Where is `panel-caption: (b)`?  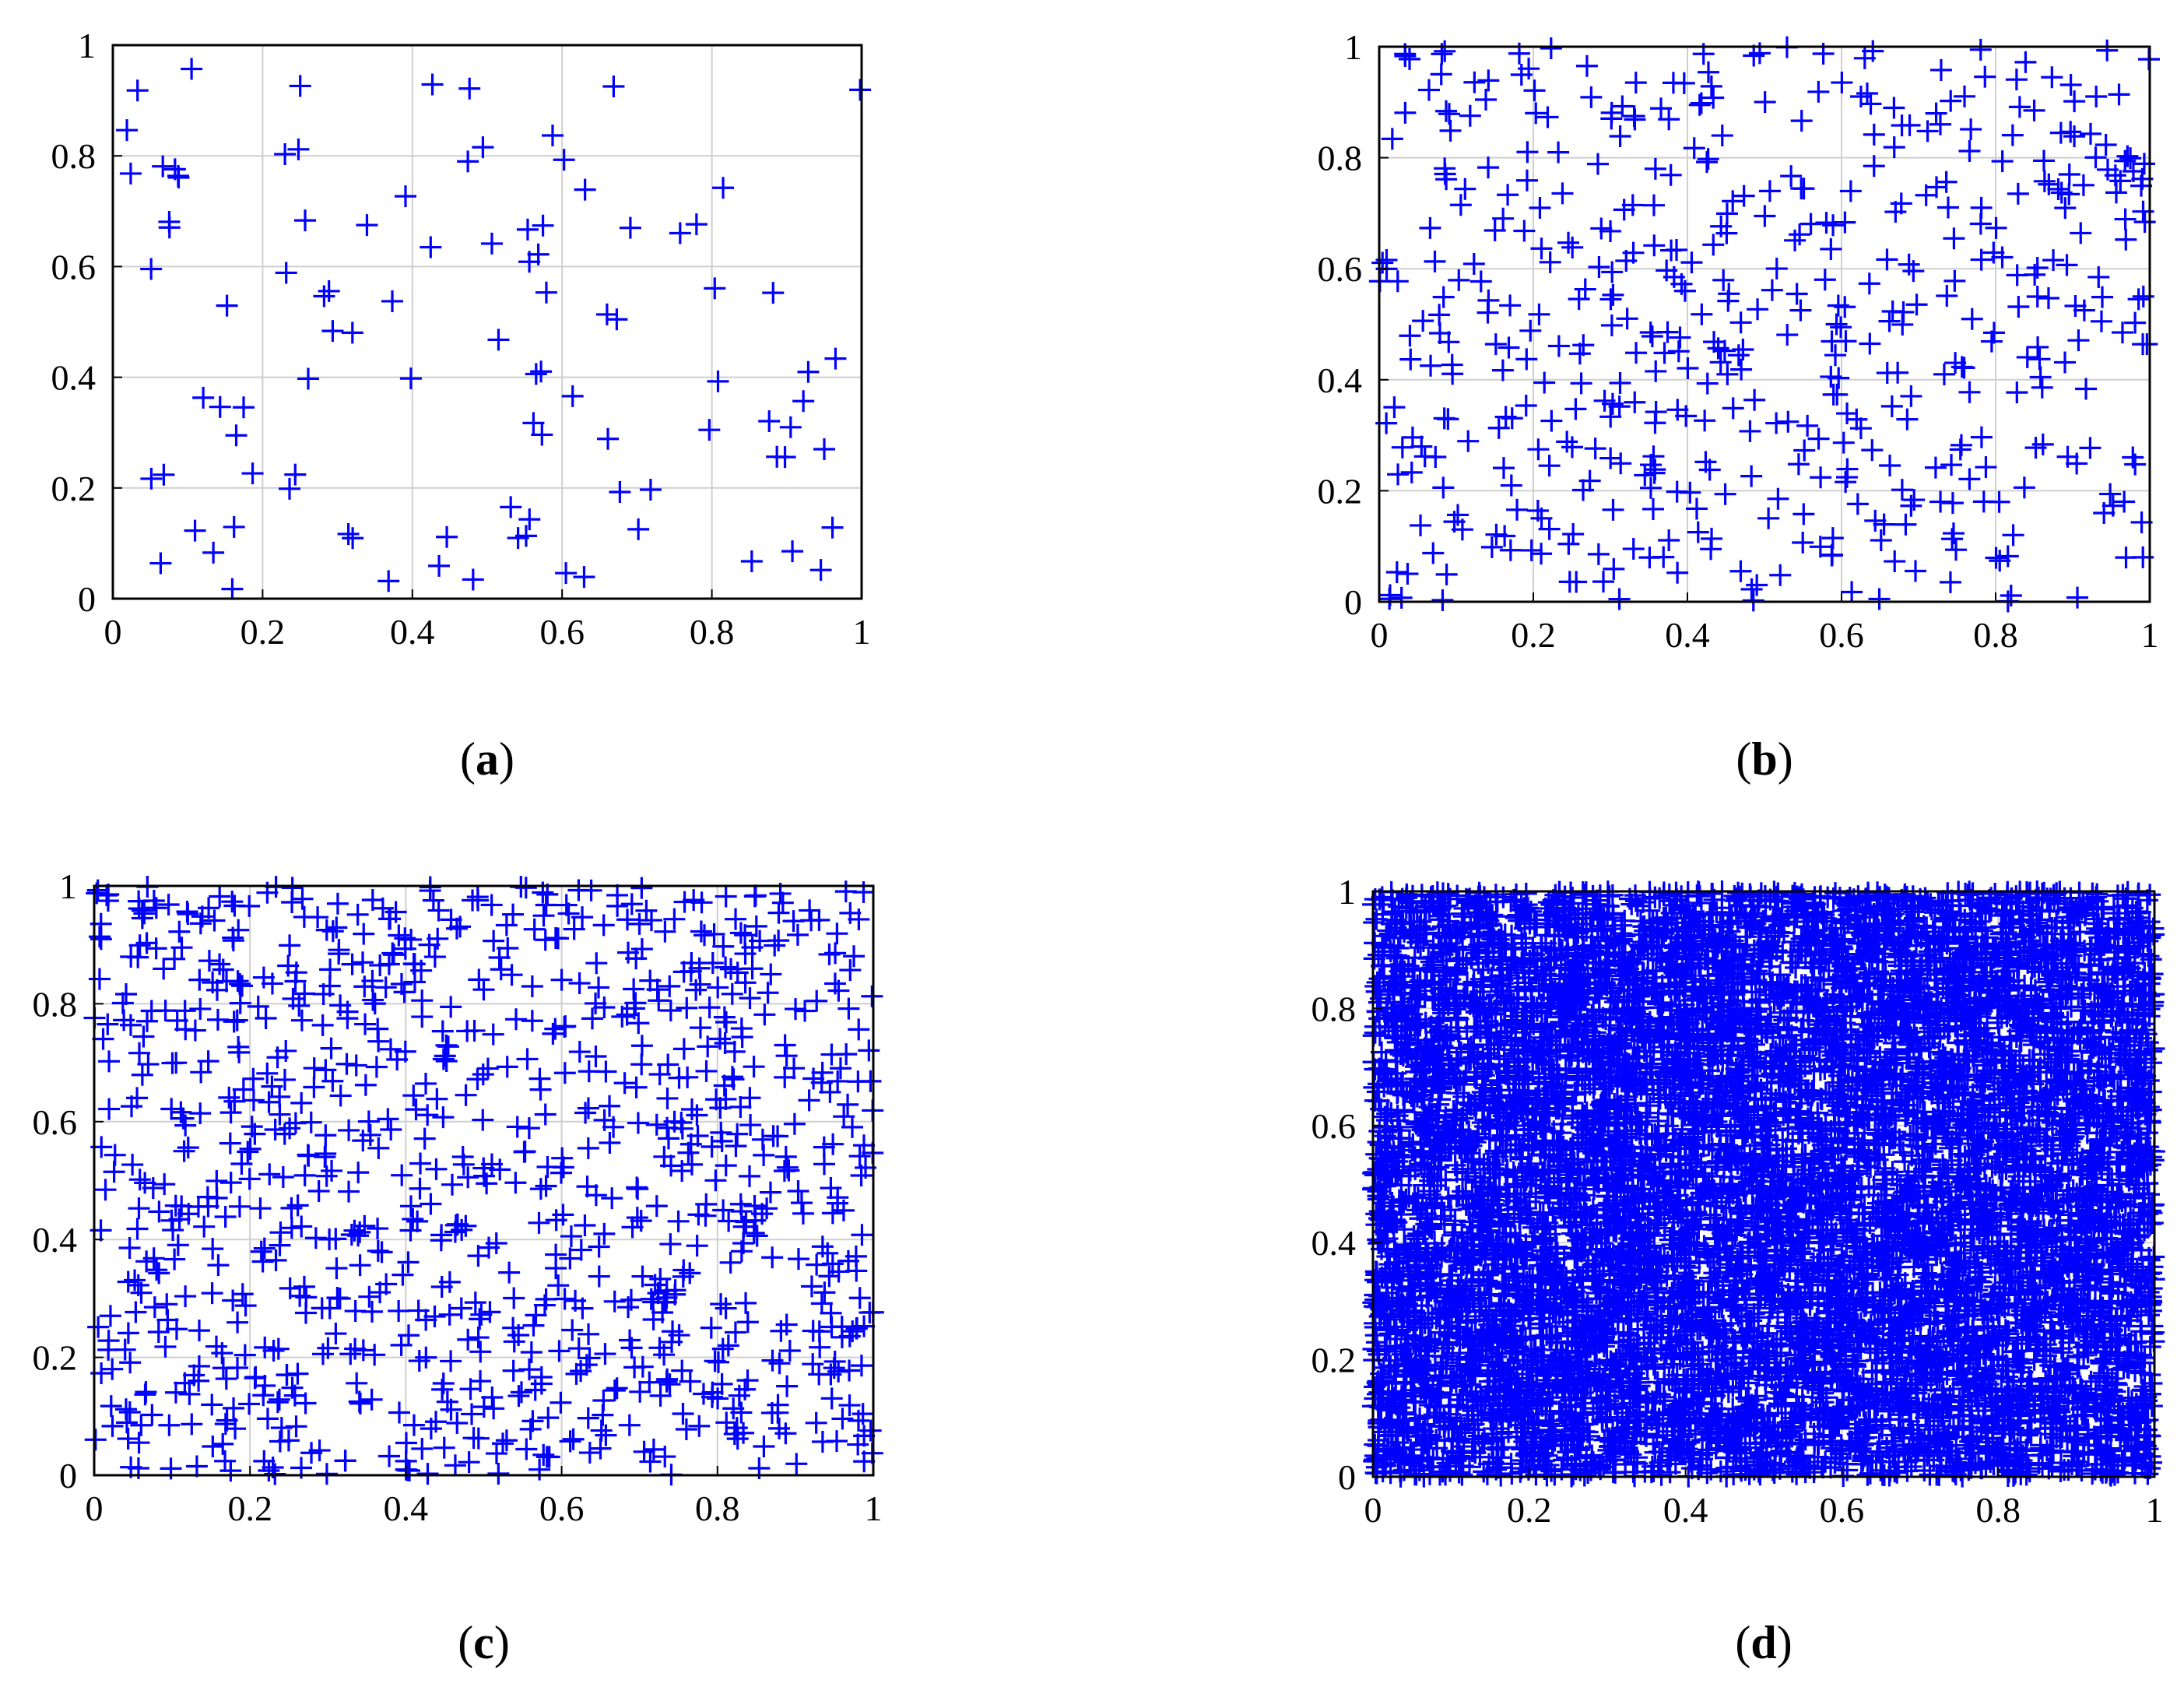
panel-caption: (b) is located at coordinates (1764, 759).